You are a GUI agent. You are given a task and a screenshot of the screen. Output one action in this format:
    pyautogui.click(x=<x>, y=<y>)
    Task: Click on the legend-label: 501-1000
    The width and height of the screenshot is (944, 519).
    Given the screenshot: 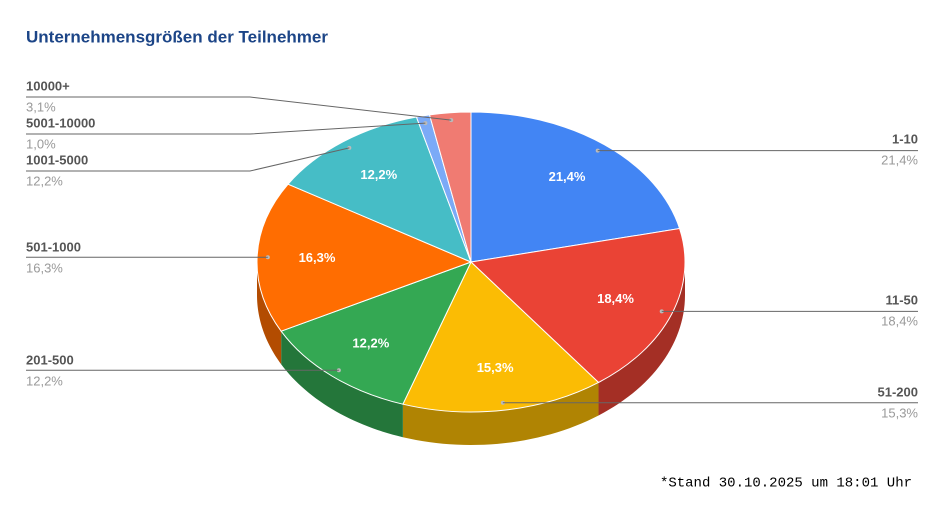 What is the action you would take?
    pyautogui.click(x=53, y=246)
    